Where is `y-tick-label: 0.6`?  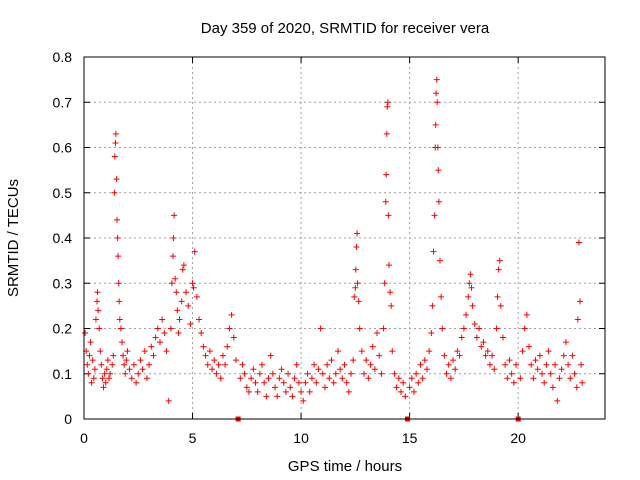
y-tick-label: 0.6 is located at coordinates (63, 148).